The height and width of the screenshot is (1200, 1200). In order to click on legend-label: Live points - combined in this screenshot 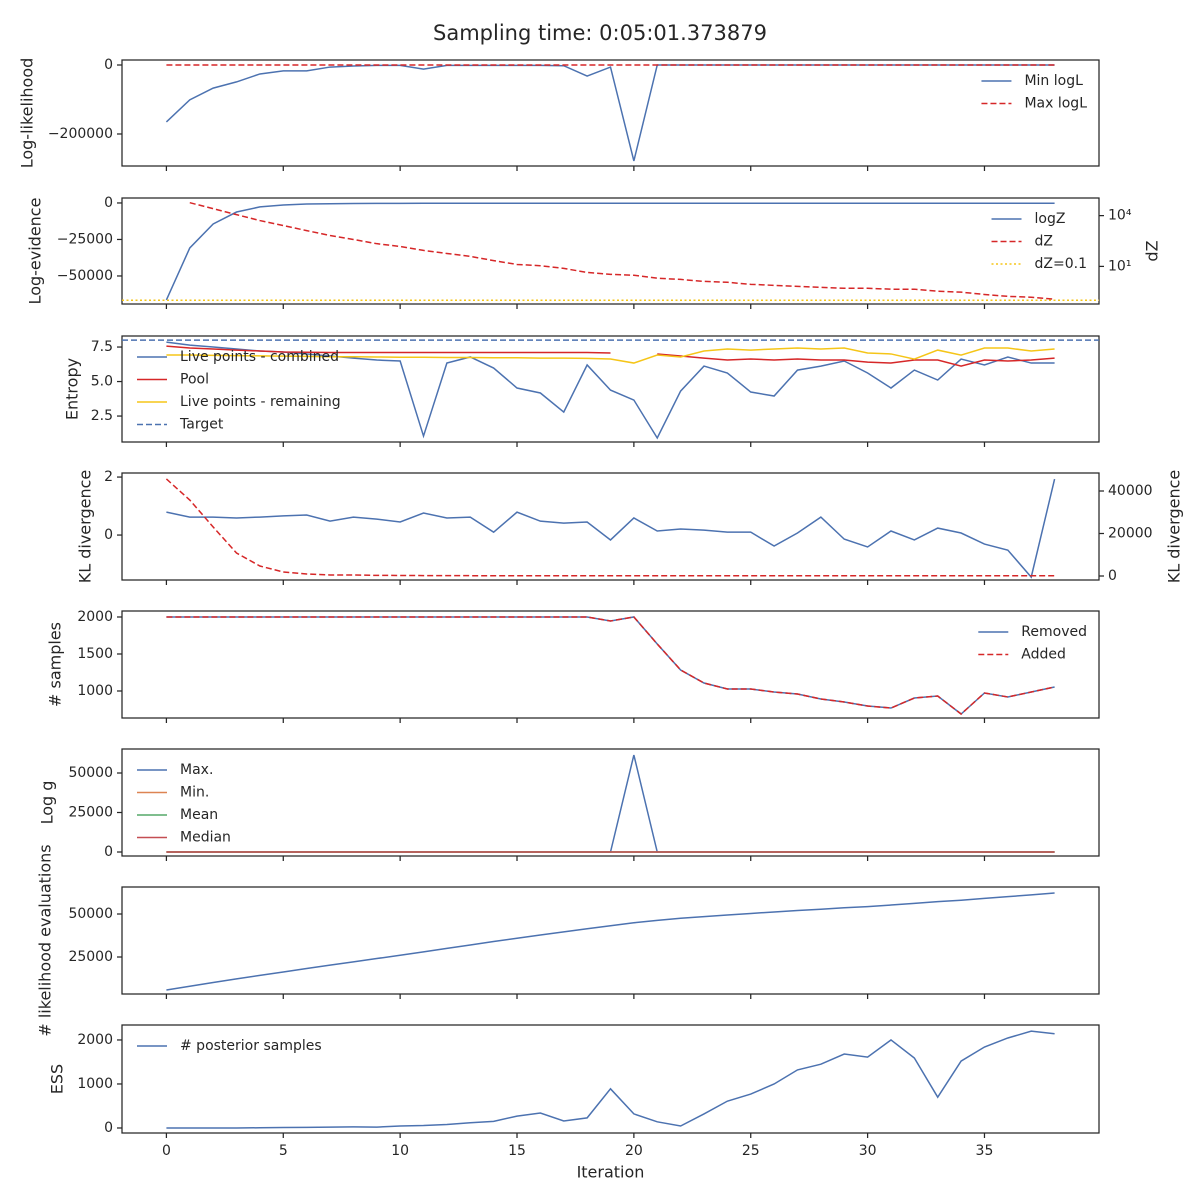, I will do `click(259, 357)`.